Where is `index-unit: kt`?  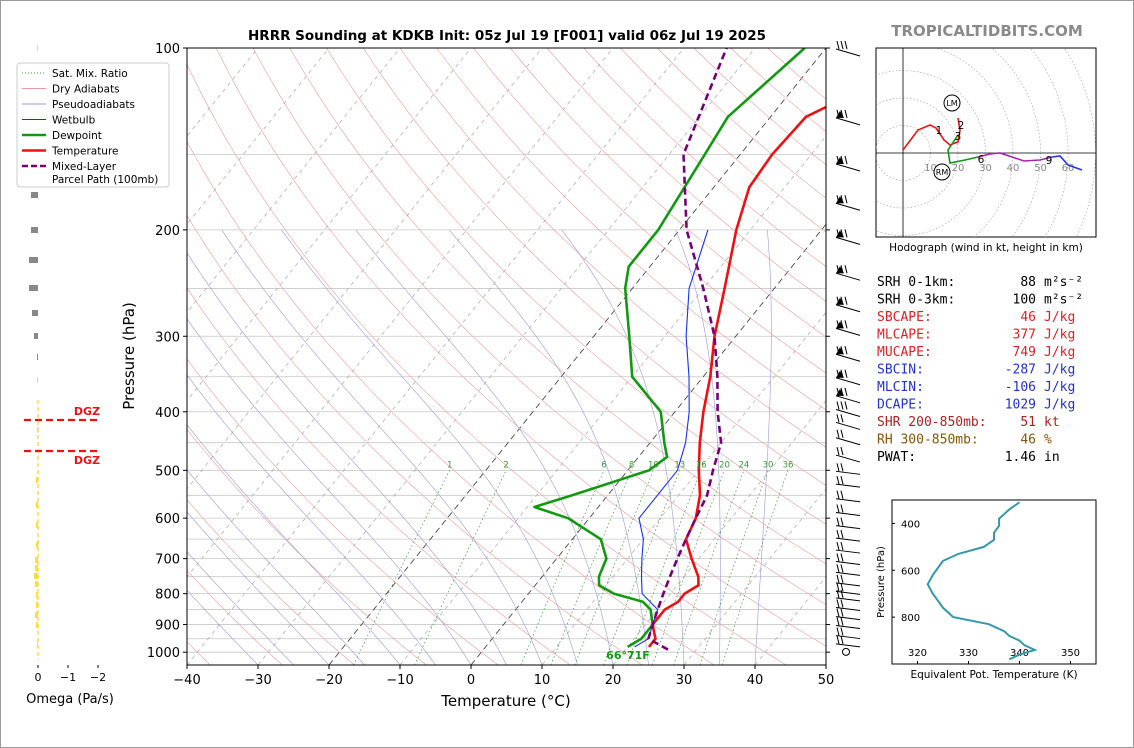
index-unit: kt is located at coordinates (1052, 422).